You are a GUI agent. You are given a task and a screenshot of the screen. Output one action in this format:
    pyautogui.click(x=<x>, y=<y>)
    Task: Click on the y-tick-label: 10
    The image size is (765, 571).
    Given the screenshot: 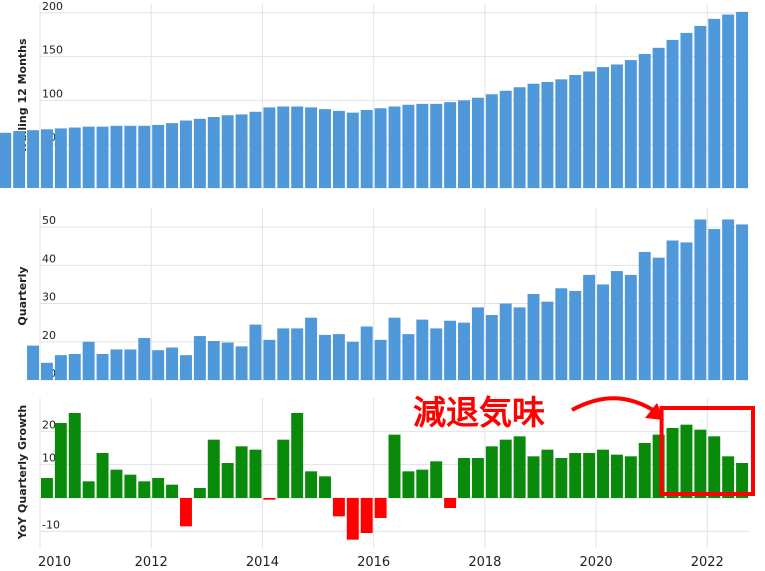 What is the action you would take?
    pyautogui.click(x=49, y=458)
    